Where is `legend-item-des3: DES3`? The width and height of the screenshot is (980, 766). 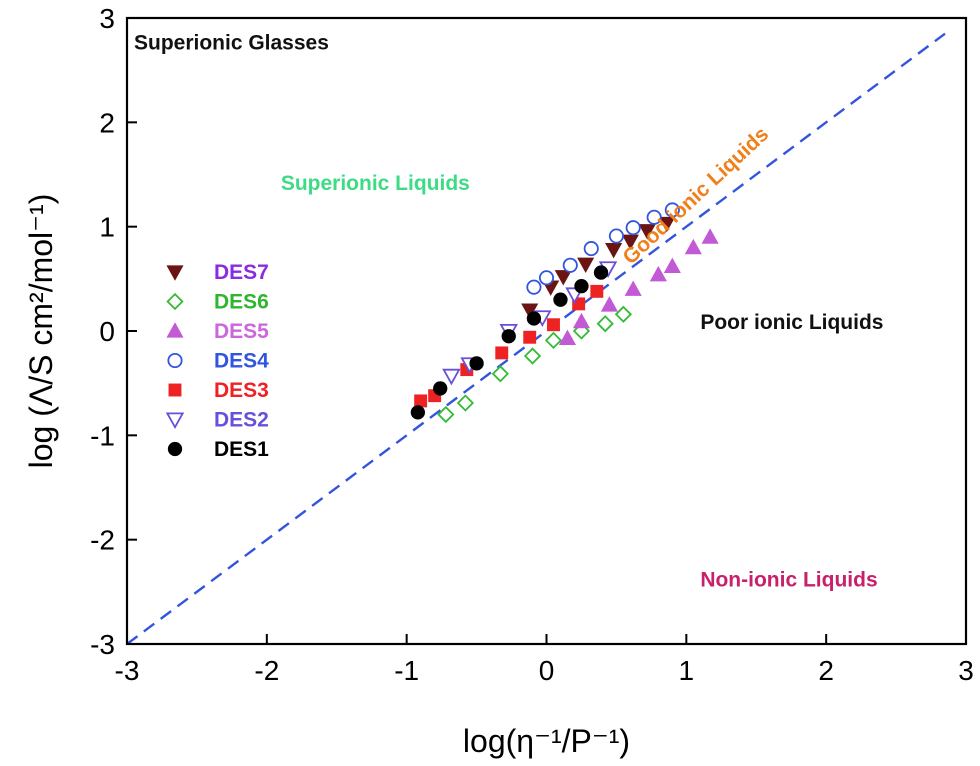 legend-item-des3: DES3 is located at coordinates (218, 390).